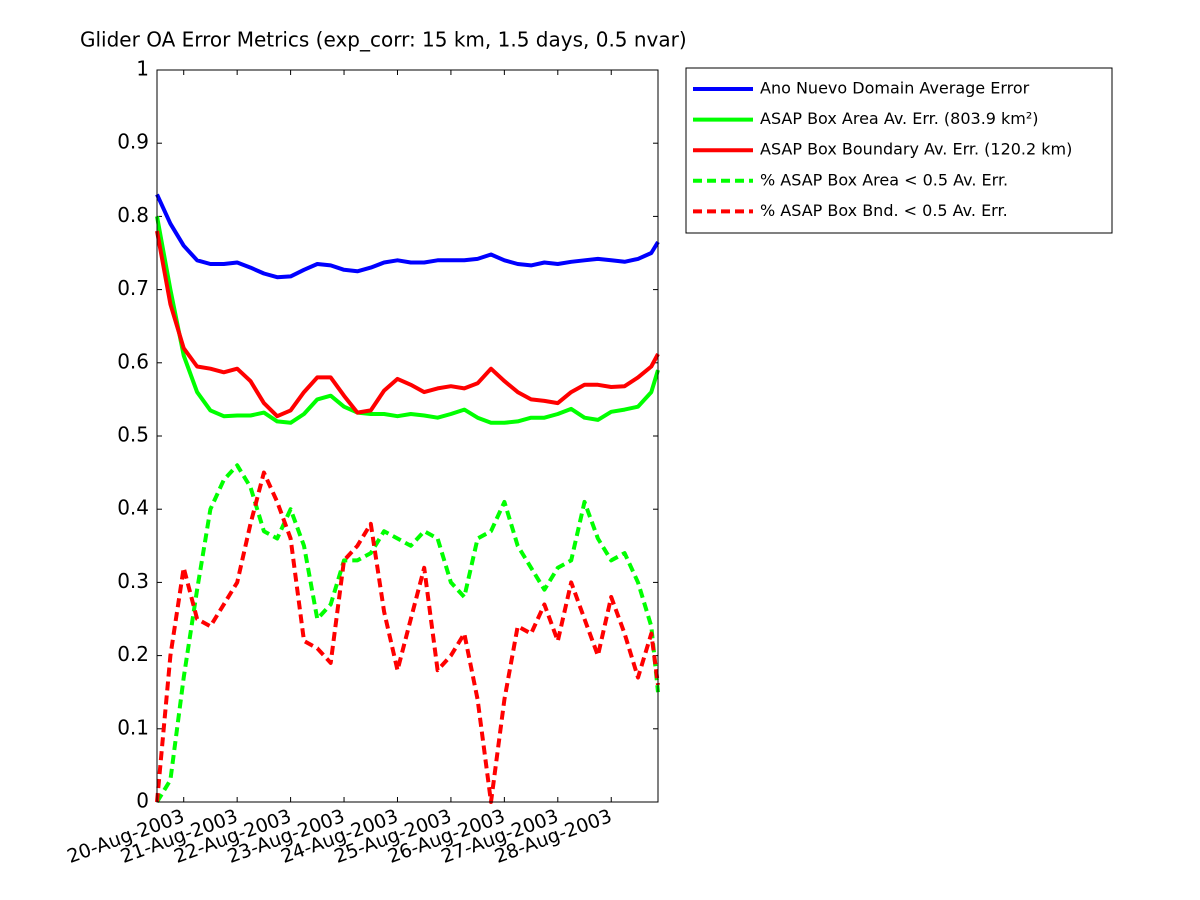  What do you see at coordinates (133, 581) in the screenshot?
I see `y-tick-label: 0.3` at bounding box center [133, 581].